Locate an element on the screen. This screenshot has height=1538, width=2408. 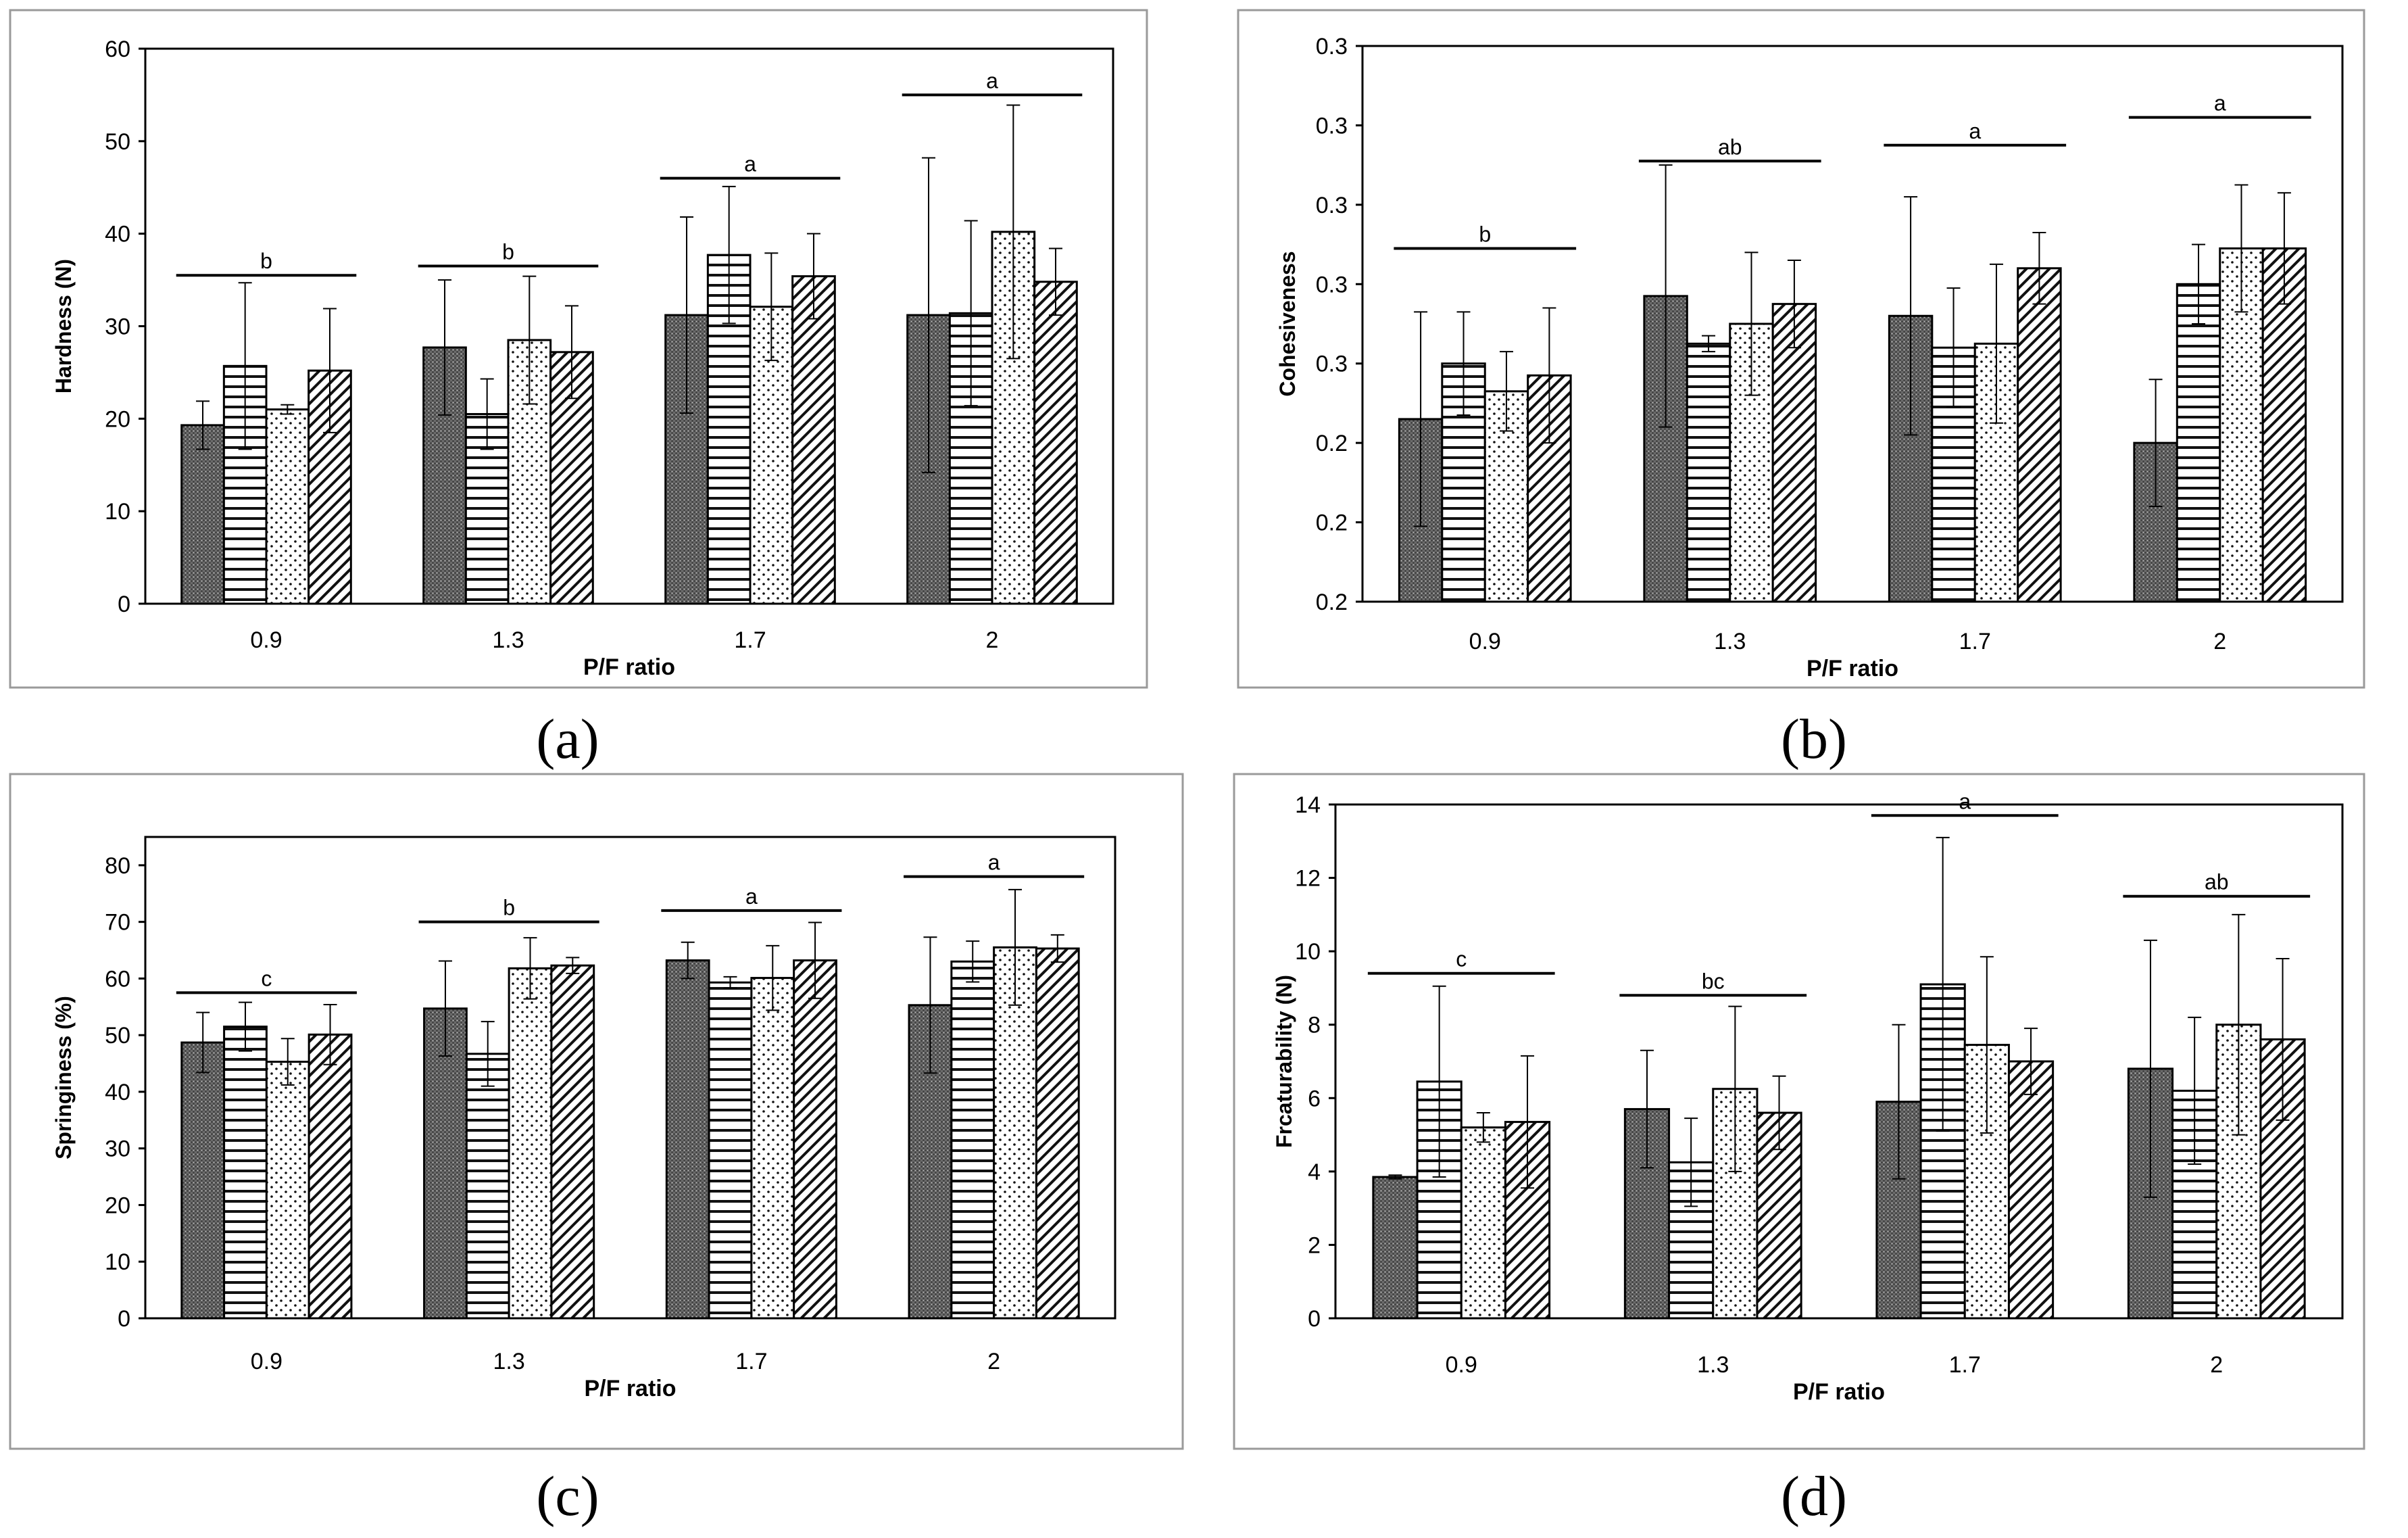
y-tick-label: 80 is located at coordinates (117, 866).